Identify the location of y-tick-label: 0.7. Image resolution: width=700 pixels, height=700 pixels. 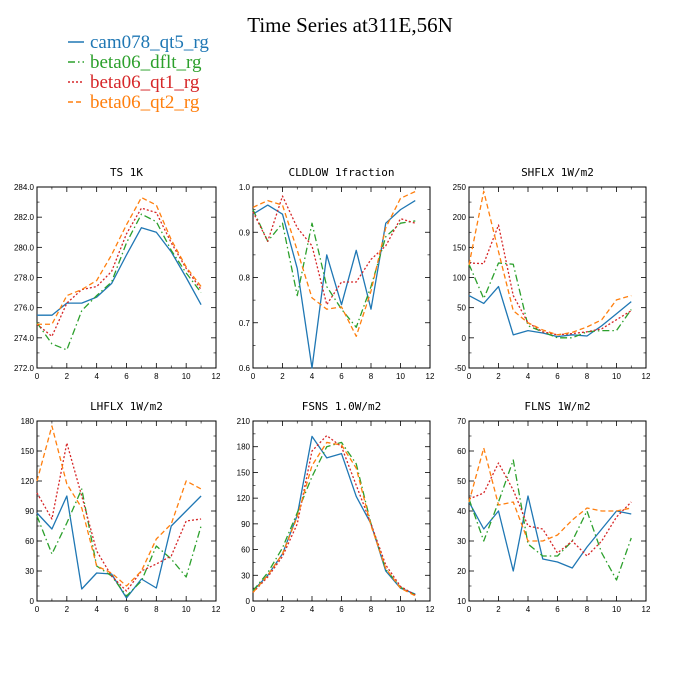
(245, 323).